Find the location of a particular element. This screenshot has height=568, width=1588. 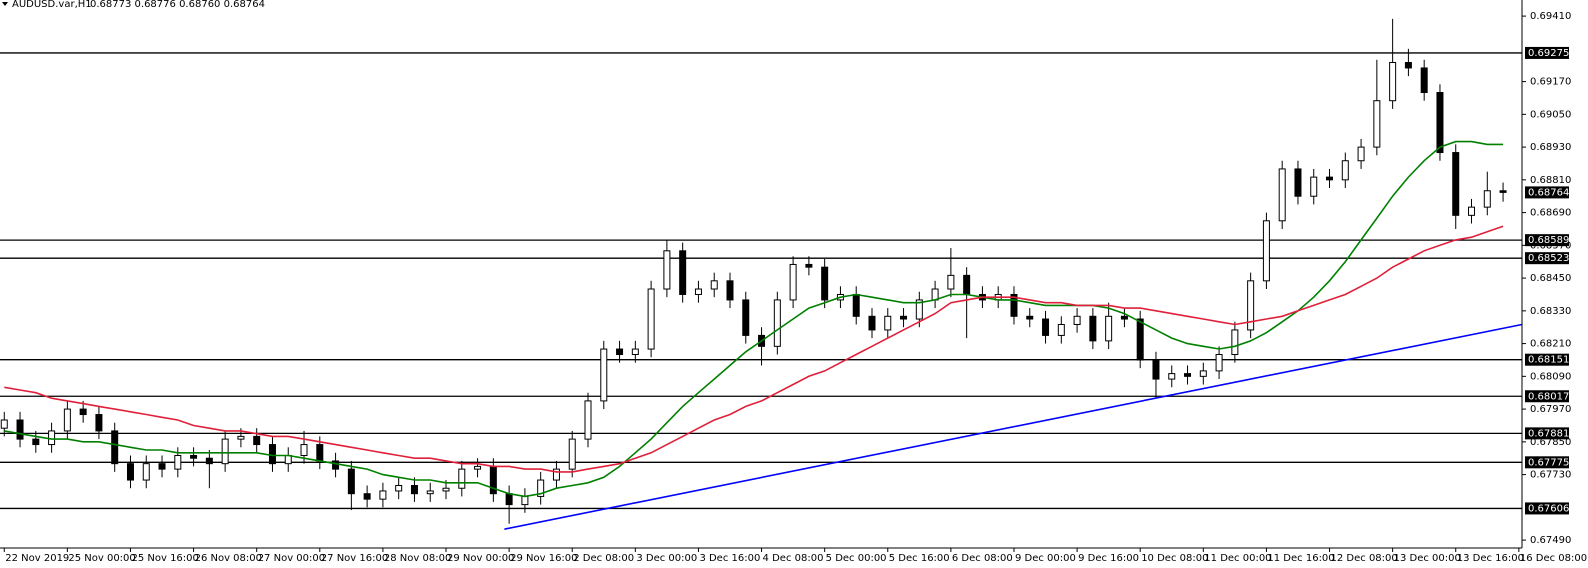

last-price-label: 0.68764 is located at coordinates (1548, 192).